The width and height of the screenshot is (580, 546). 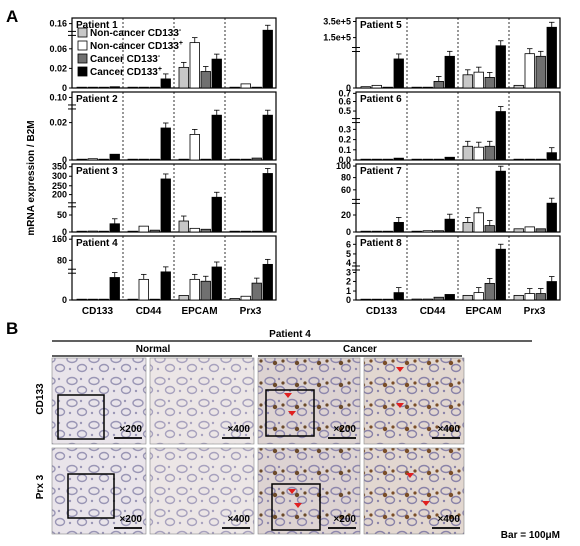 I want to click on panel-b-title: Patient 4, so click(x=290, y=334).